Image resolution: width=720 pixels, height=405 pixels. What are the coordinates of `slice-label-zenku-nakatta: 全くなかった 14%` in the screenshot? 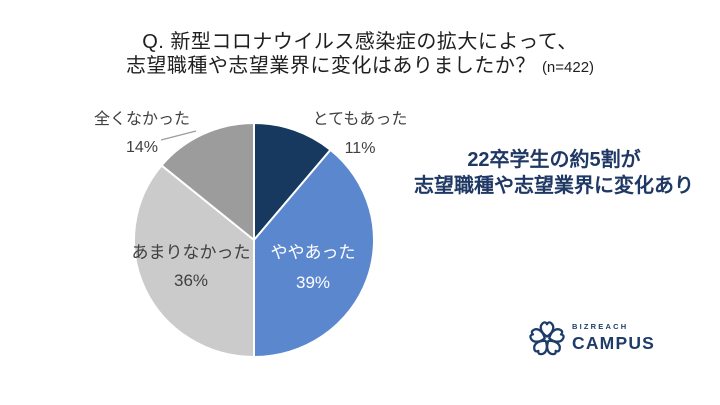 It's located at (142, 134).